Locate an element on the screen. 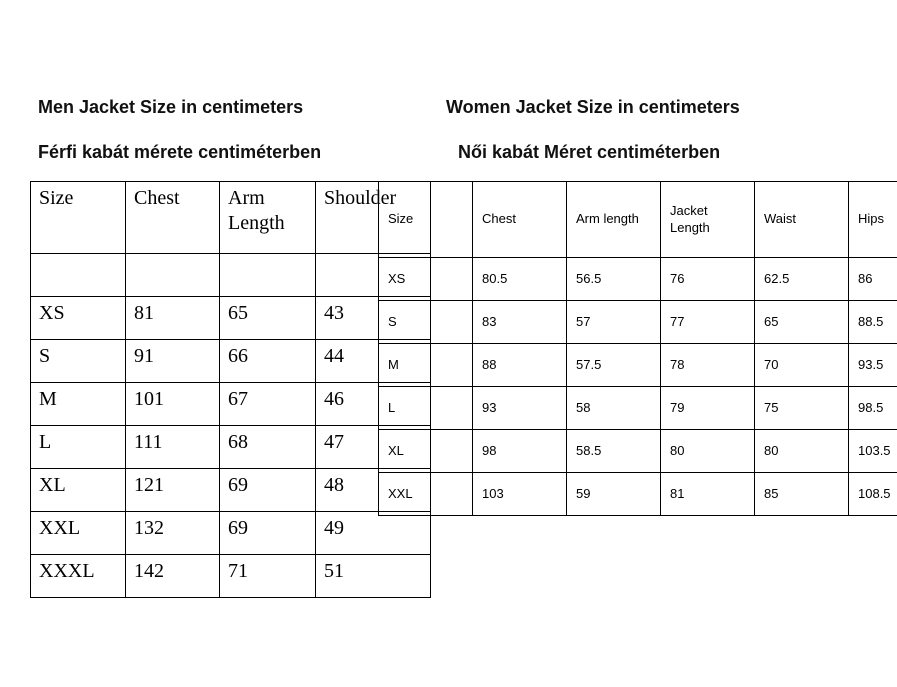 The height and width of the screenshot is (687, 897). table-row: S 91 66 44 is located at coordinates (230, 361).